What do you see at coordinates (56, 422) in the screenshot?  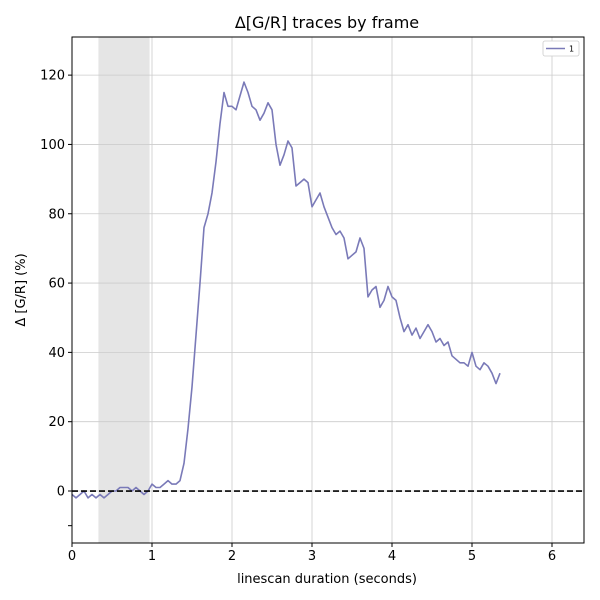 I see `y-tick-label: 20` at bounding box center [56, 422].